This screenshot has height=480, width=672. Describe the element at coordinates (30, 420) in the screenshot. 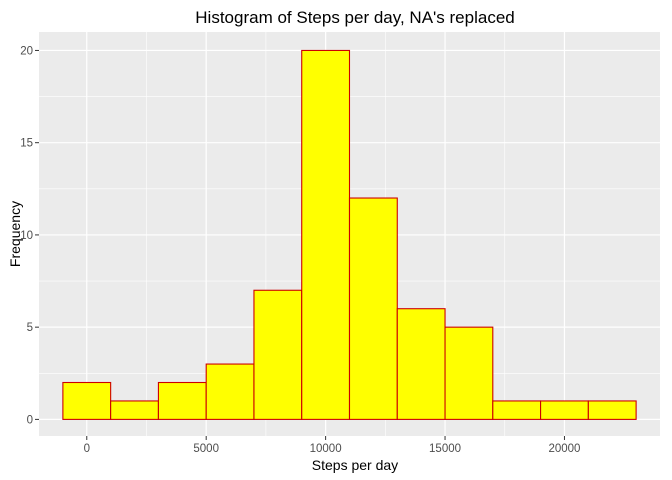

I see `y-tick-label: 0` at that location.